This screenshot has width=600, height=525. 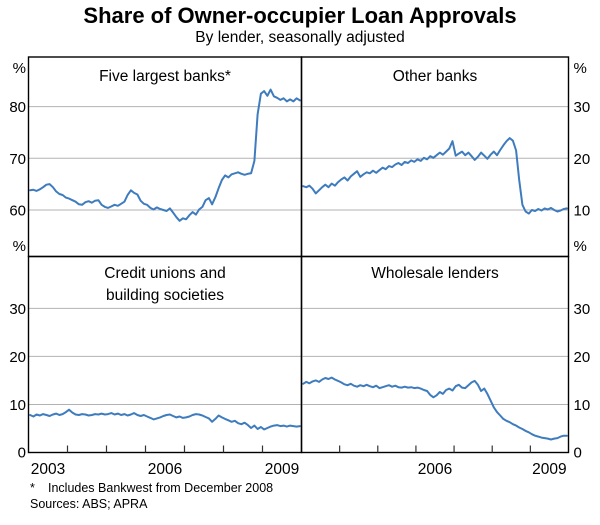 What do you see at coordinates (435, 469) in the screenshot?
I see `x-axis-label-wholesale_lenders-2006: 2006` at bounding box center [435, 469].